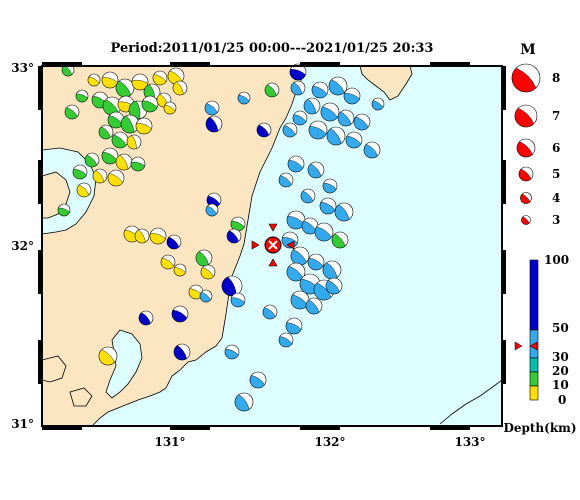 This screenshot has height=500, width=580. Describe the element at coordinates (535, 134) in the screenshot. I see `magnitude-legend: M 8 7 6 5 4 3` at that location.